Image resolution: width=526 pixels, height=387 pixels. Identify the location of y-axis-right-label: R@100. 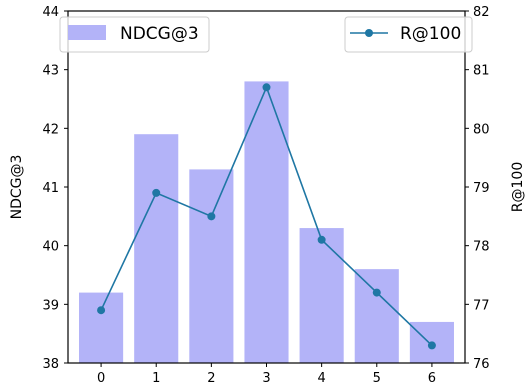
(518, 187).